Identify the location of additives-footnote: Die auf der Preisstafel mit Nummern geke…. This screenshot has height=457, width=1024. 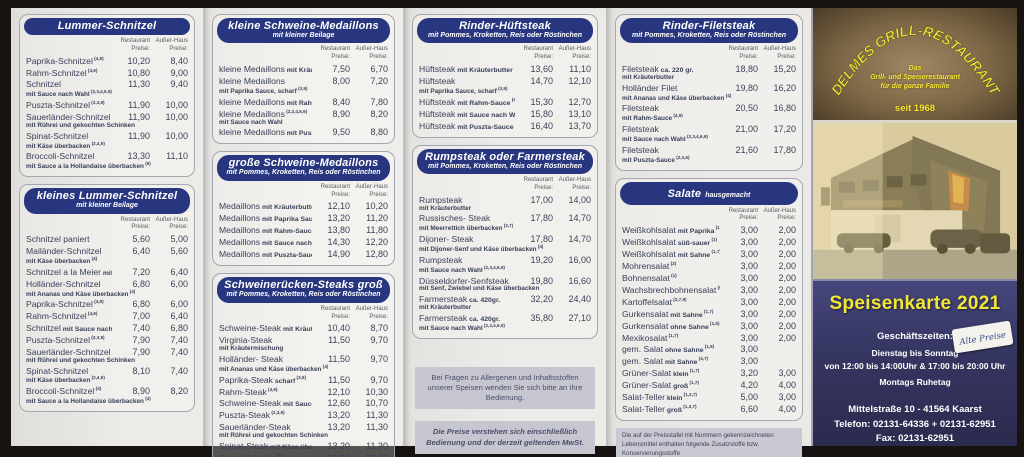
(709, 442).